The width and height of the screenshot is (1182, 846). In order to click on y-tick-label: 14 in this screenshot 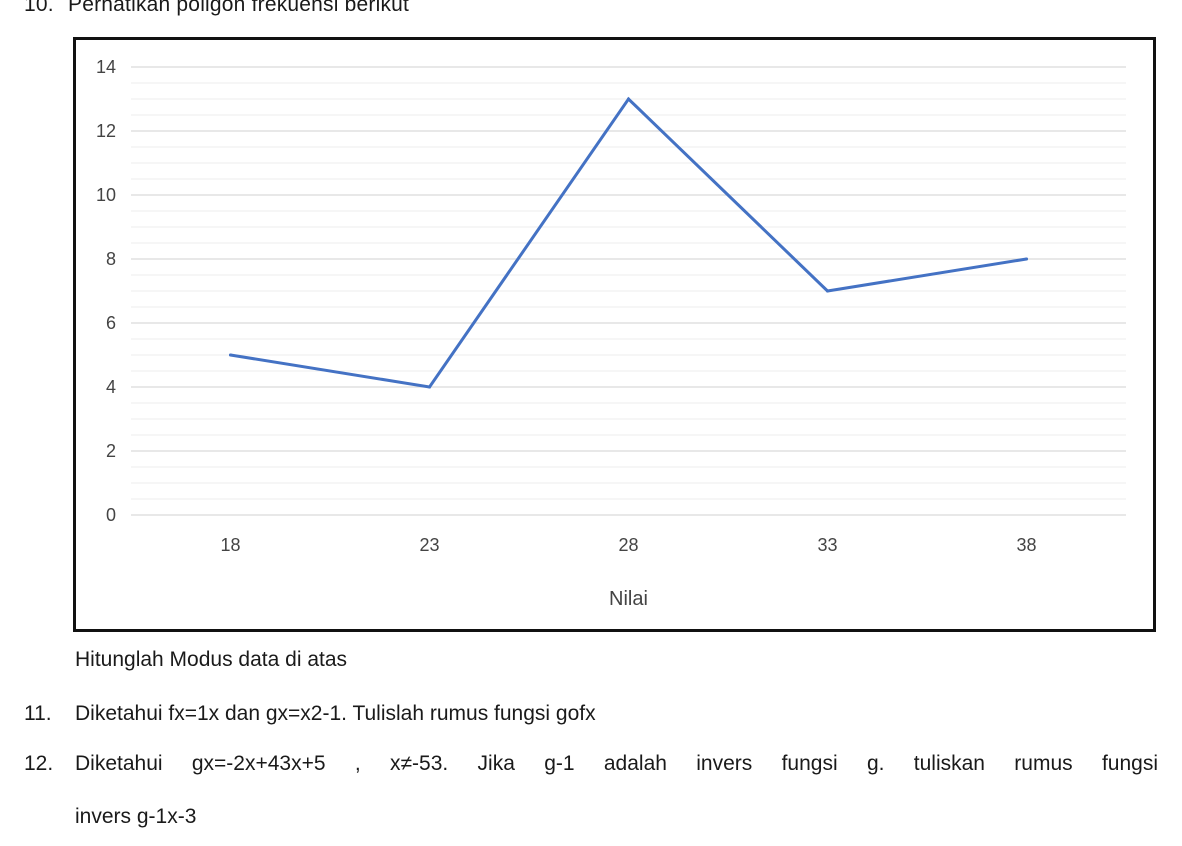, I will do `click(106, 67)`.